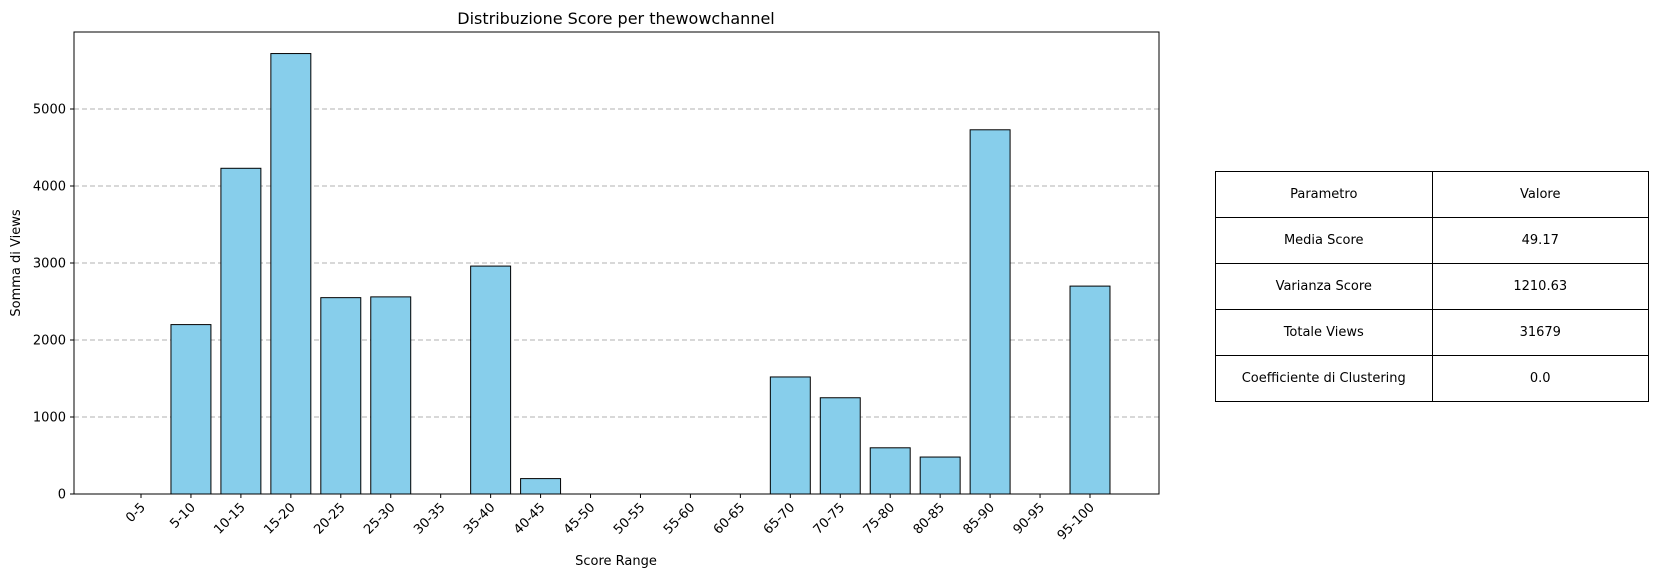  I want to click on table-row: Coefficiente di Clustering 0.0, so click(1432, 378).